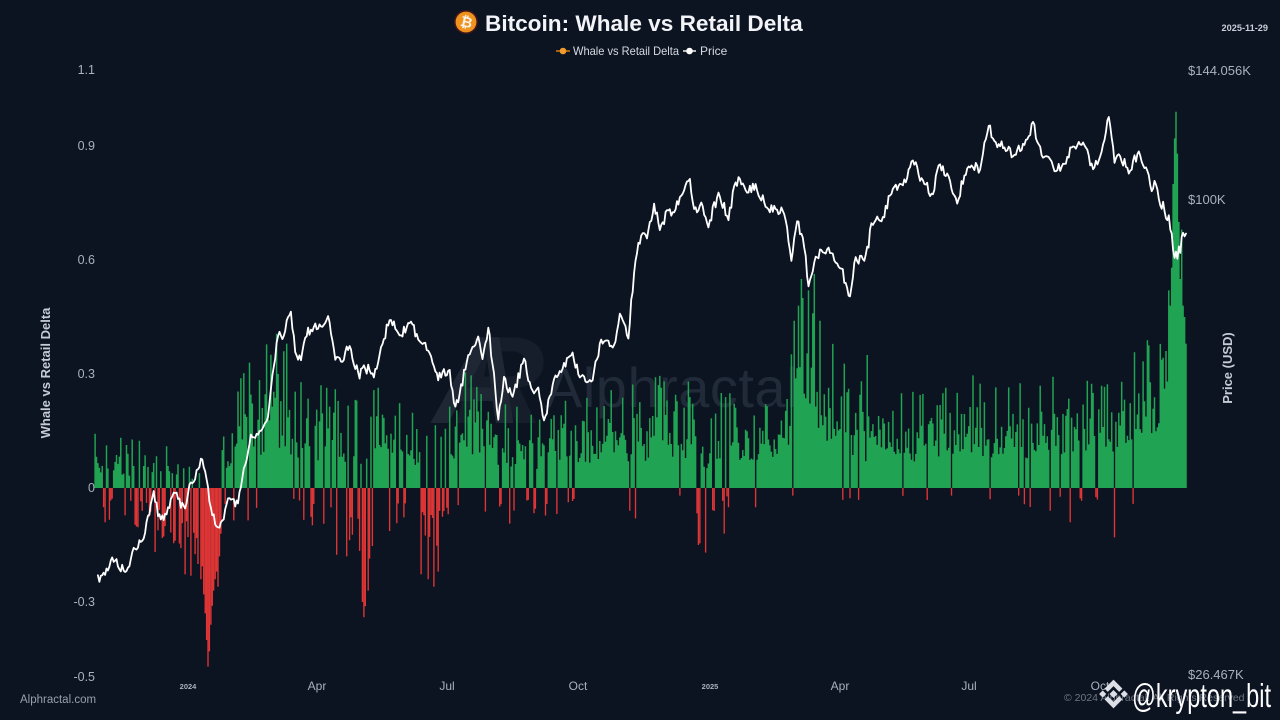 This screenshot has height=720, width=1280. Describe the element at coordinates (84, 602) in the screenshot. I see `svg-text: -0.3` at that location.